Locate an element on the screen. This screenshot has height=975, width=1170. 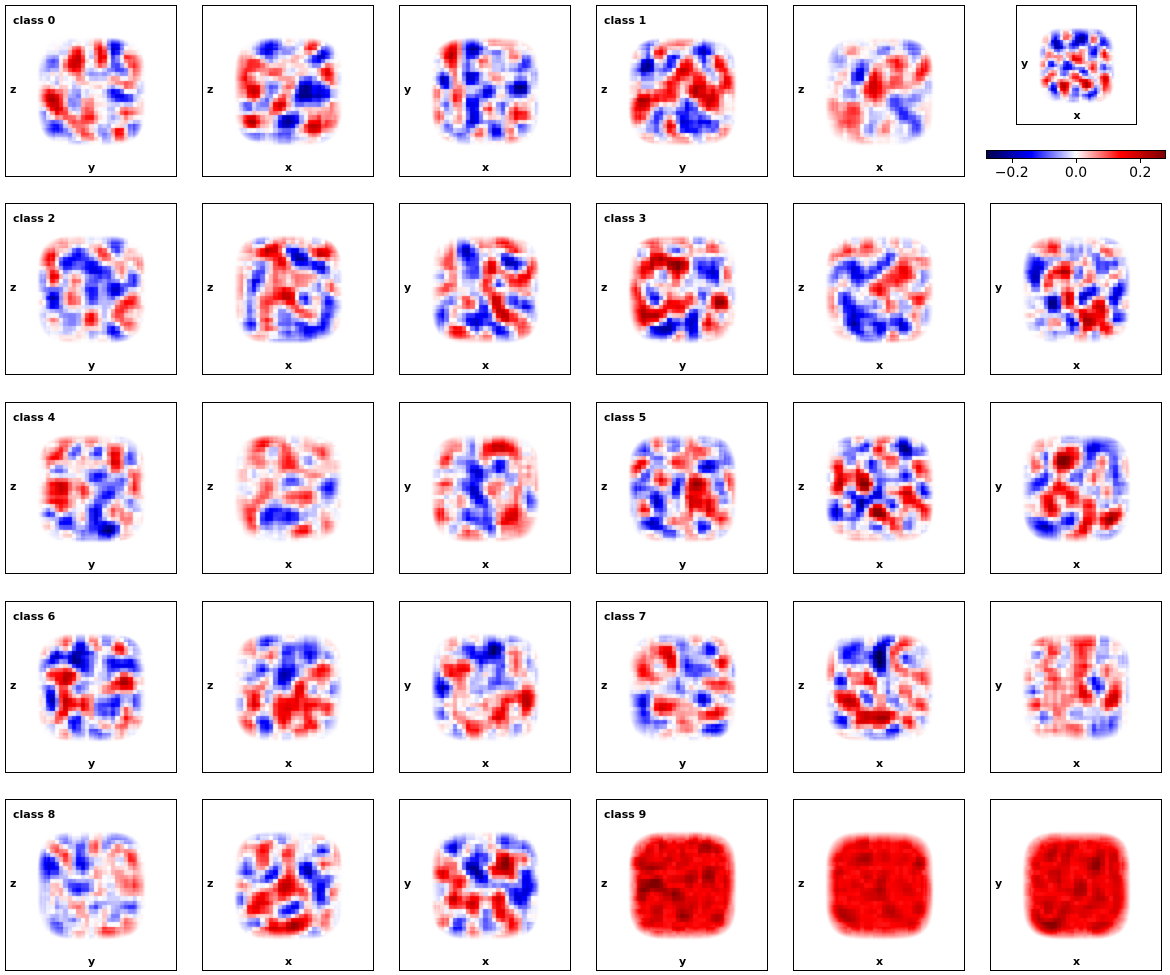
colorbar-tick-label: 0.0 is located at coordinates (1076, 173).